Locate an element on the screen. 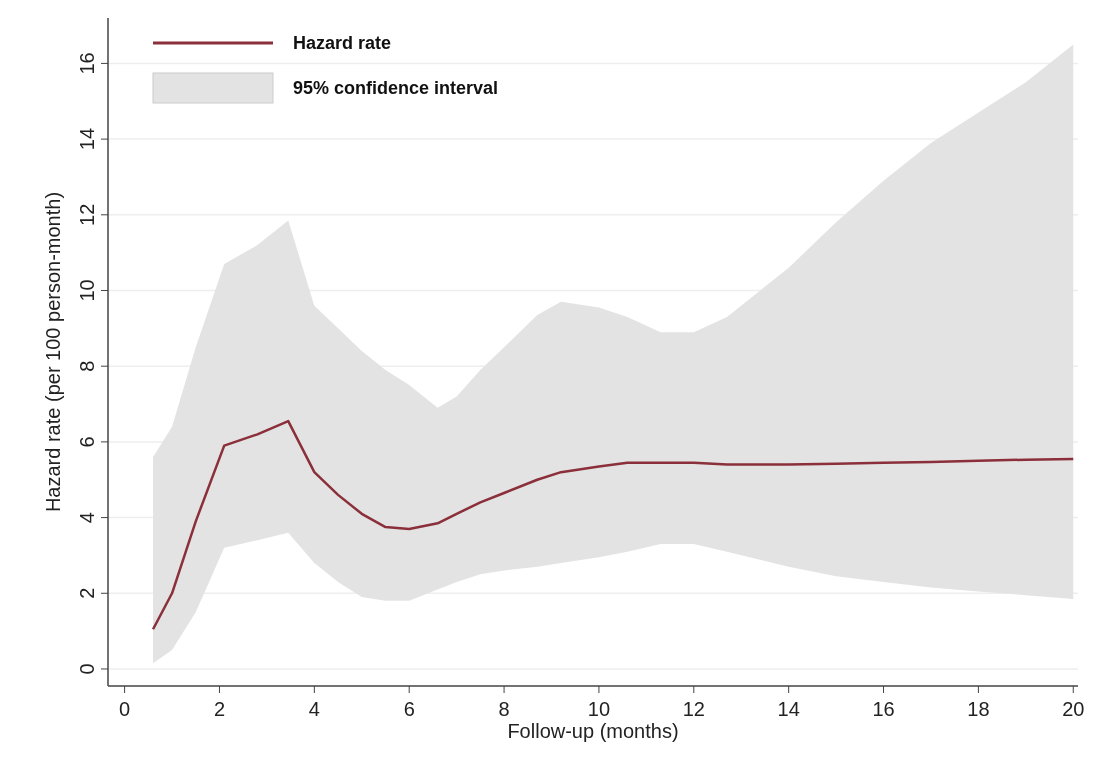 Image resolution: width=1117 pixels, height=784 pixels. x-tick-label: 2 is located at coordinates (219, 709).